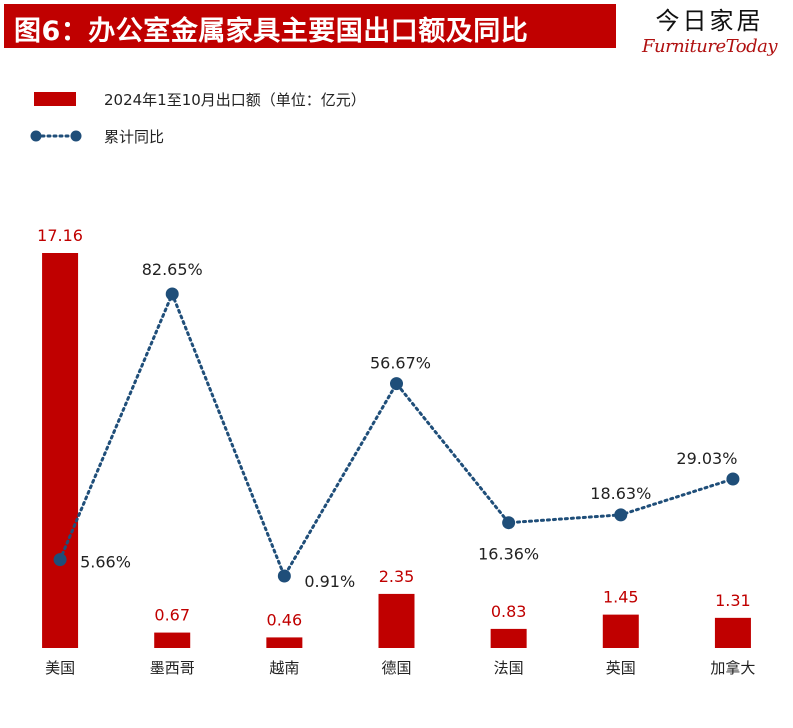  I want to click on legend-line-label: 累计同比, so click(134, 137).